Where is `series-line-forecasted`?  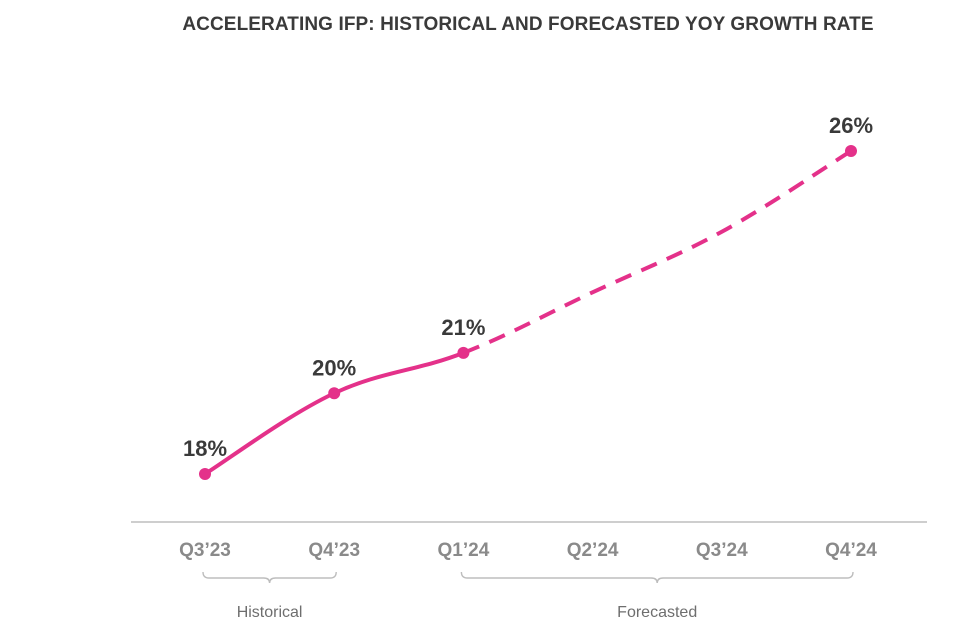 series-line-forecasted is located at coordinates (657, 252).